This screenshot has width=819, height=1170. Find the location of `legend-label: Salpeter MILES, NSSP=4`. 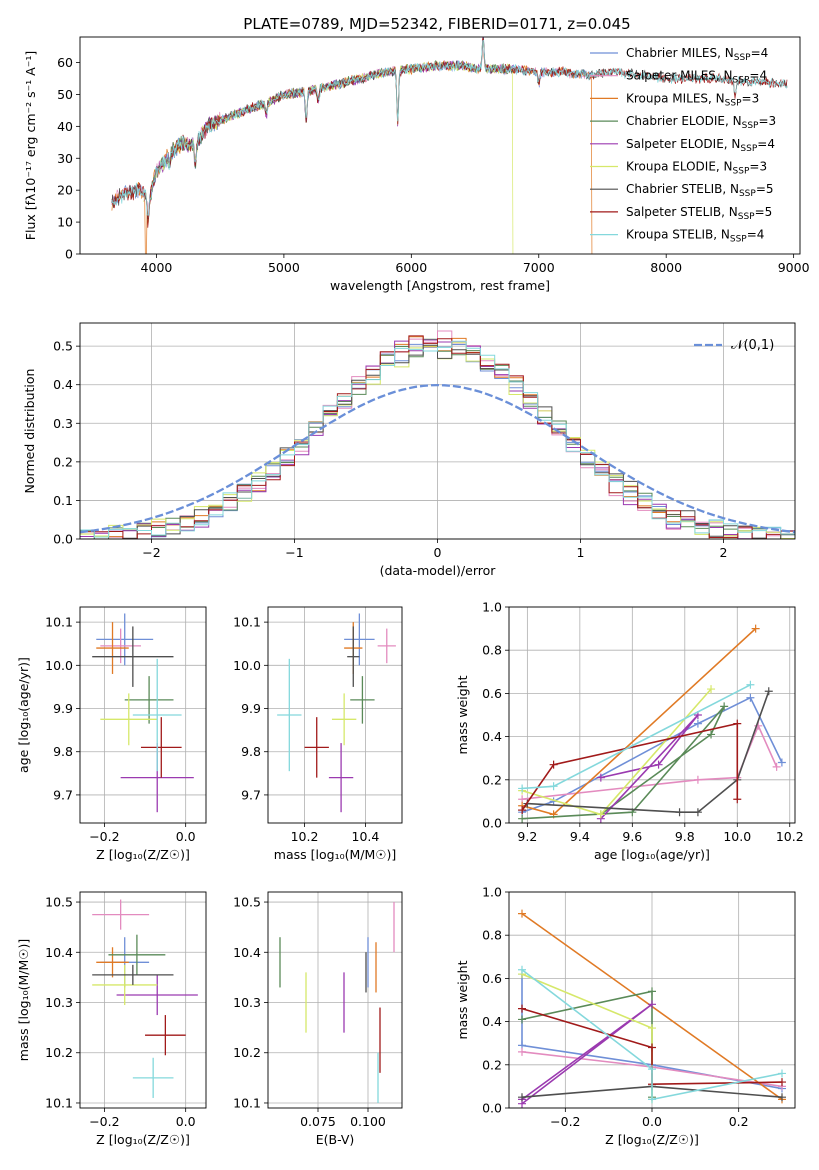

legend-label: Salpeter MILES, NSSP=4 is located at coordinates (696, 77).